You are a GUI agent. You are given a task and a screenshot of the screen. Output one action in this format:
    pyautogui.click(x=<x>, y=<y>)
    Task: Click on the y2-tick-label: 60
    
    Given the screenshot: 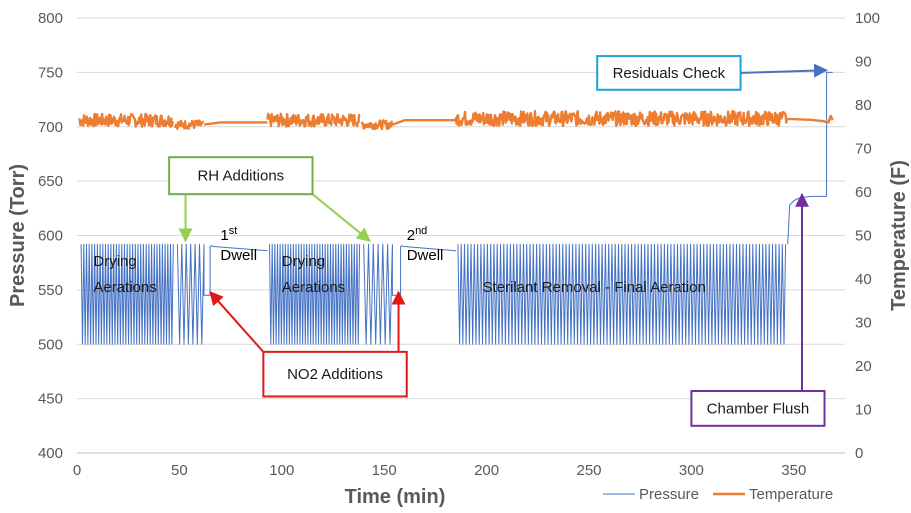 What is the action you would take?
    pyautogui.click(x=863, y=192)
    